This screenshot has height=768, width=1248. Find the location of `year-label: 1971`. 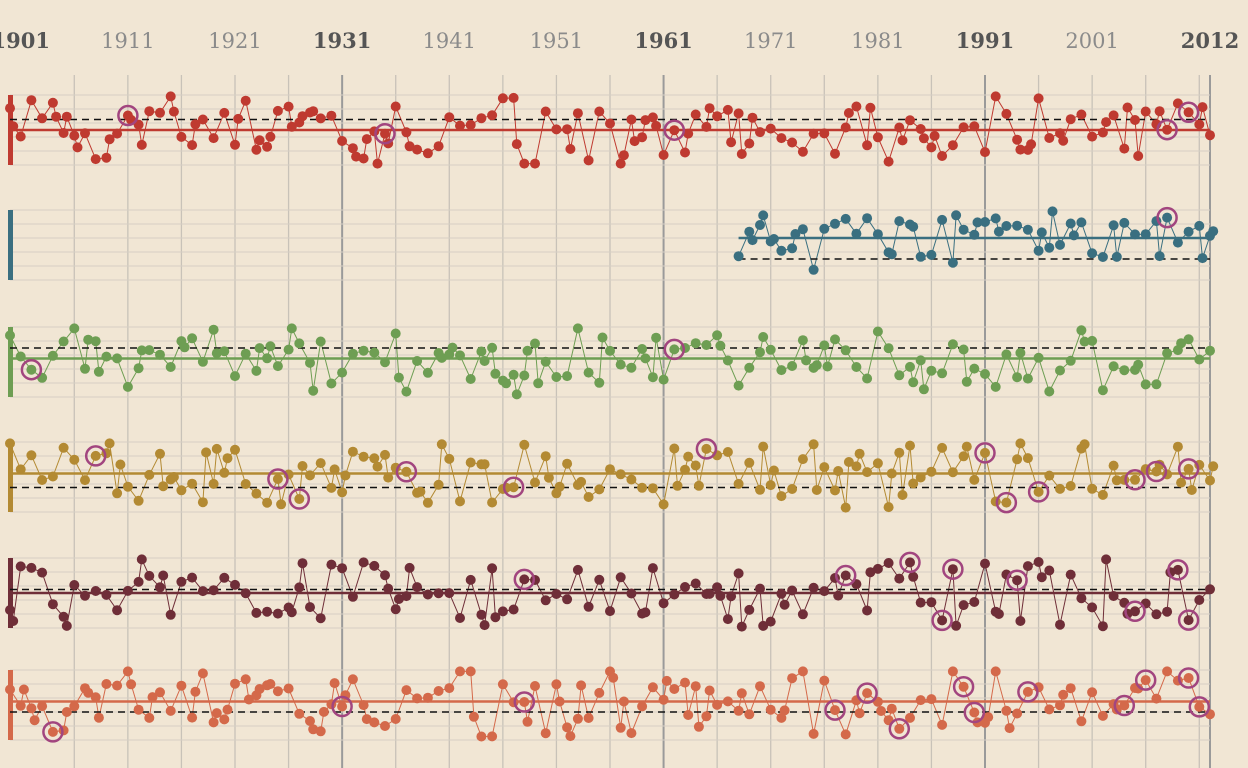

year-label: 1971 is located at coordinates (770, 41).